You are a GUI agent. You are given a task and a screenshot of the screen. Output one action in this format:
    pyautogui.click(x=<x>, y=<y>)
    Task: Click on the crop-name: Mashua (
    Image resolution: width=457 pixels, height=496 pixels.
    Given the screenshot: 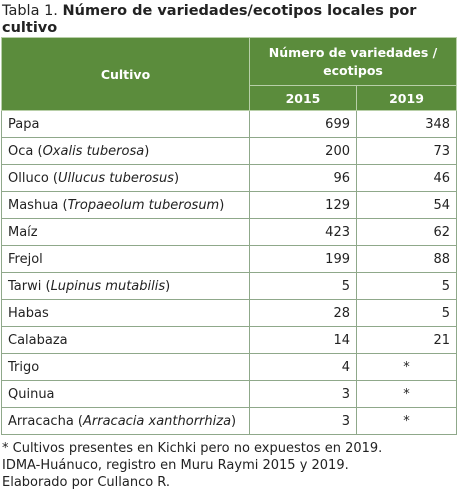 What is the action you would take?
    pyautogui.click(x=38, y=205)
    